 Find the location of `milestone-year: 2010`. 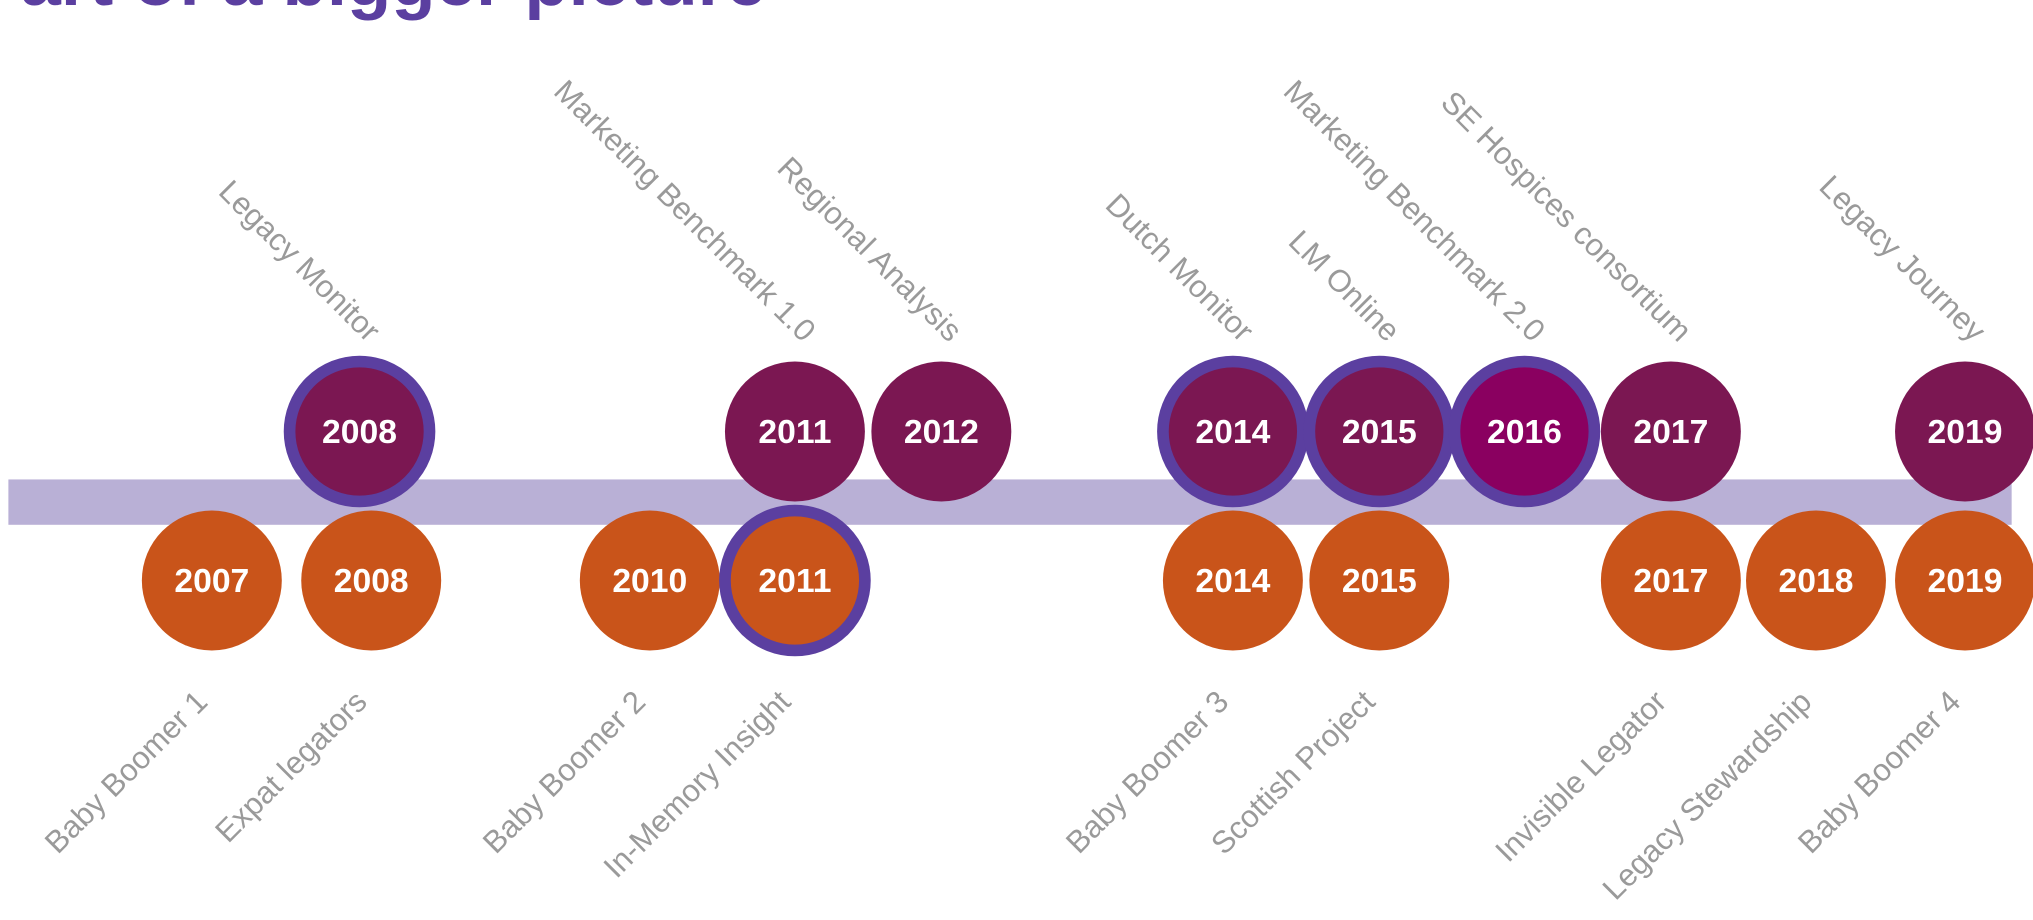

milestone-year: 2010 is located at coordinates (649, 581).